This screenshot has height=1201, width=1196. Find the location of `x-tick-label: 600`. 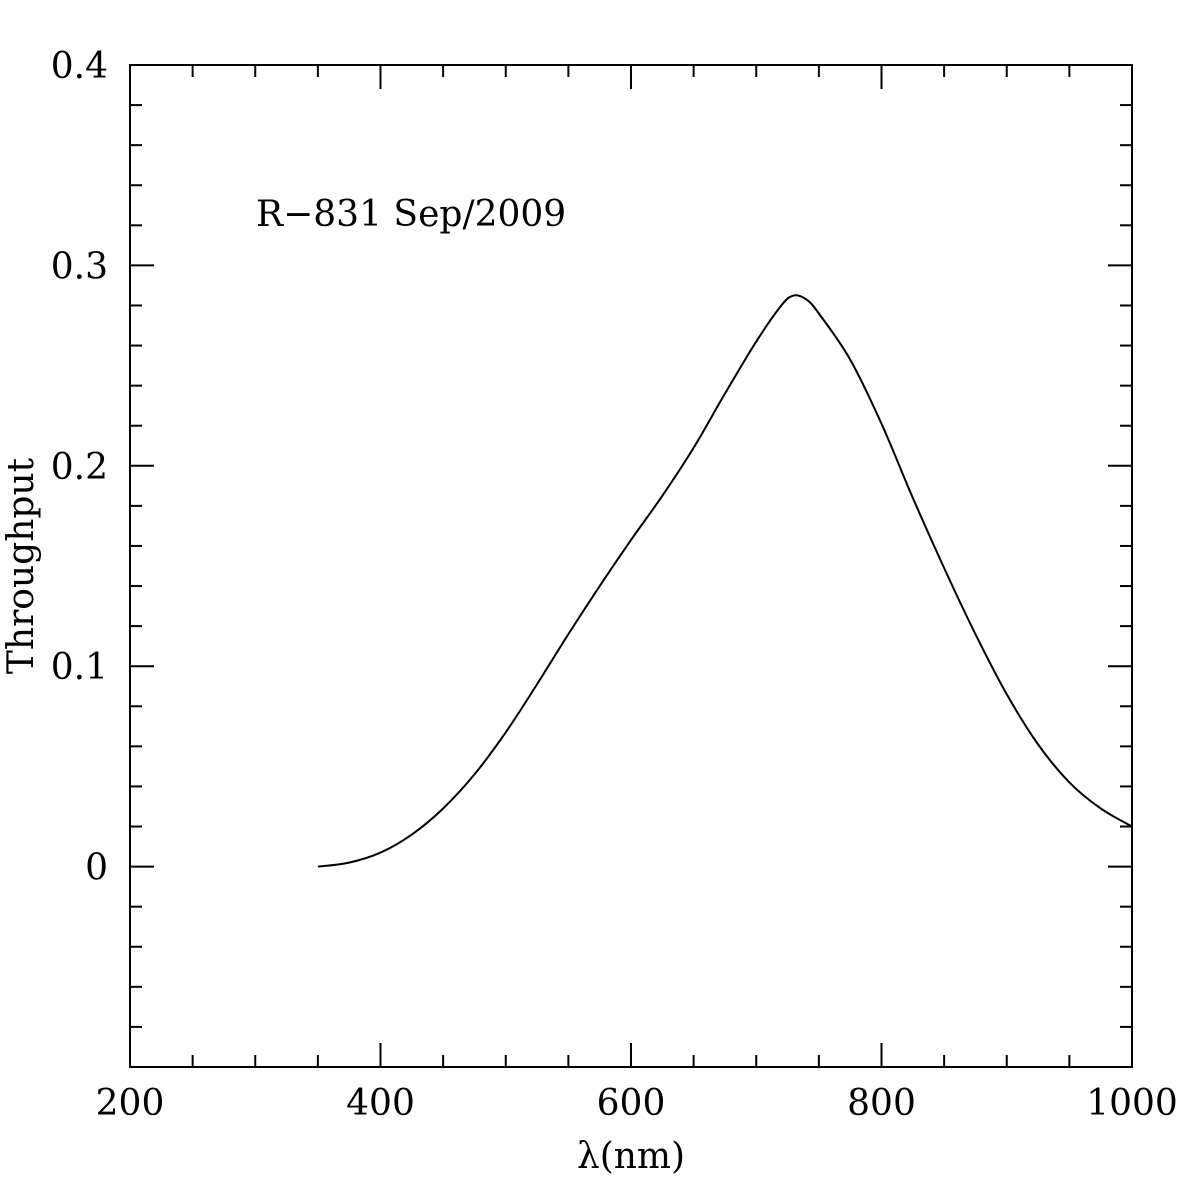

x-tick-label: 600 is located at coordinates (631, 1103).